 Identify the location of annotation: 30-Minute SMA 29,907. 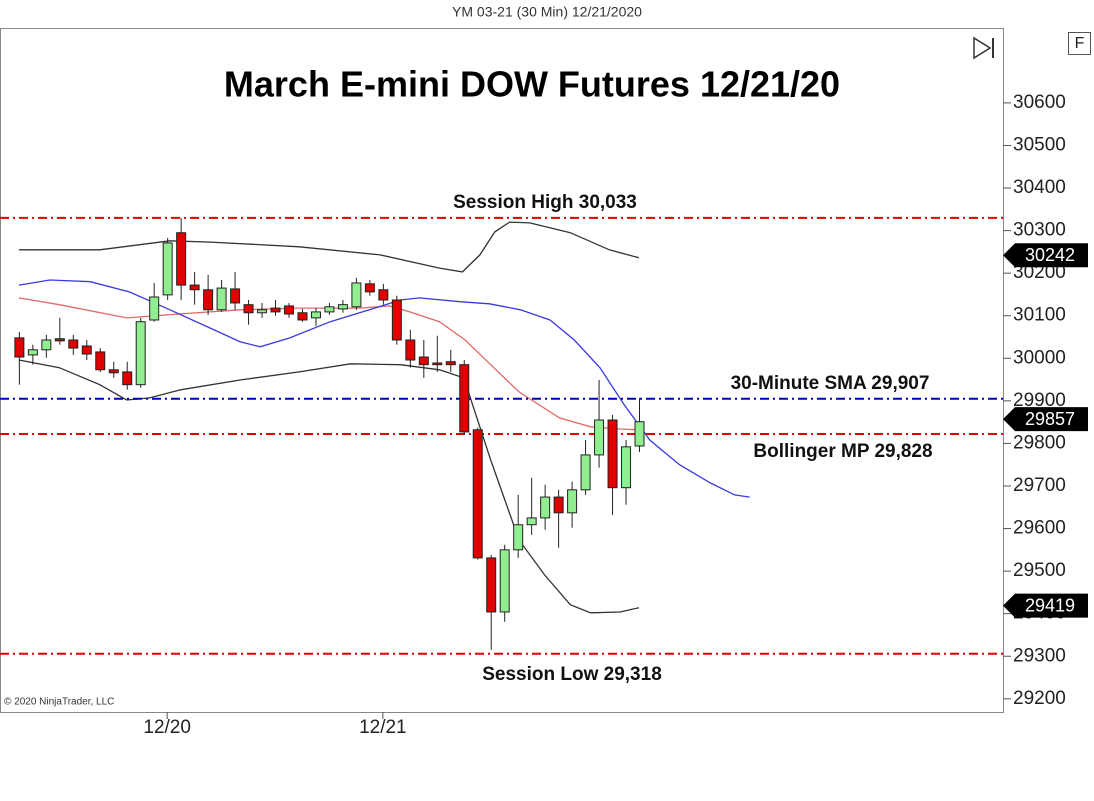
(830, 383).